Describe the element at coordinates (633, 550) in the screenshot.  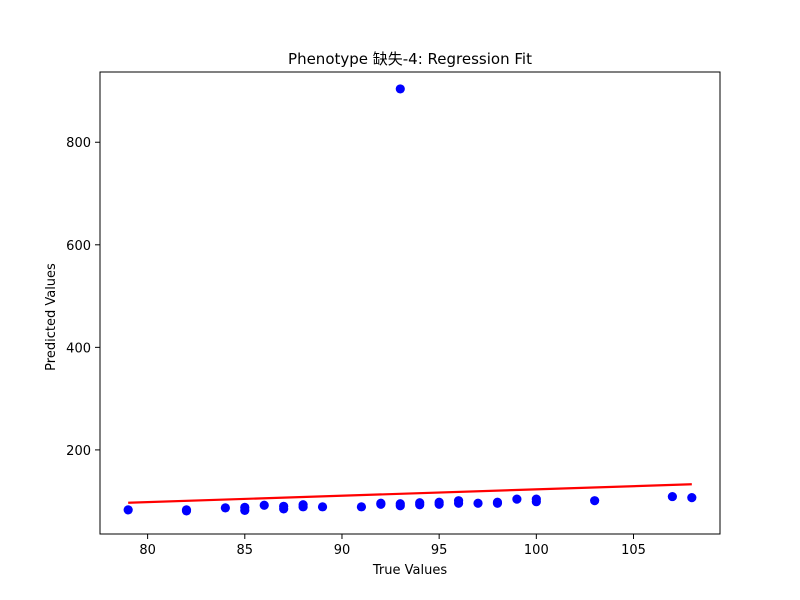
I see `x-tick-label: 105` at that location.